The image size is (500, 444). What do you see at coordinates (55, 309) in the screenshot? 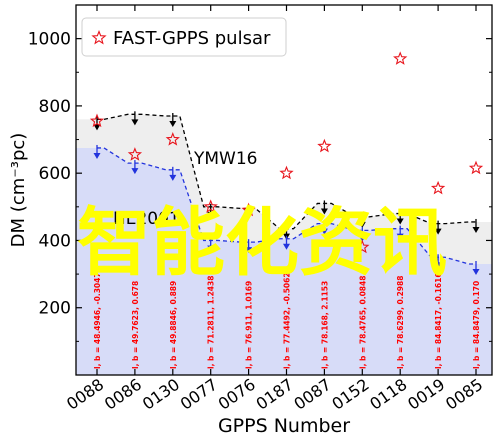
I see `y-tick-label: 200` at bounding box center [55, 309].